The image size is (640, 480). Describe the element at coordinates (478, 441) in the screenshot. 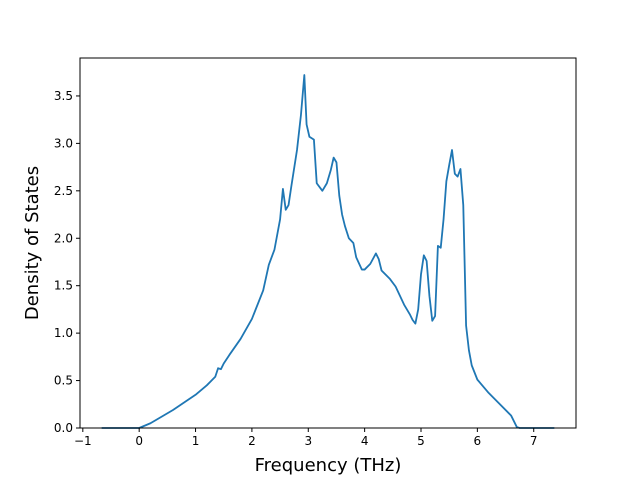

I see `x-tick-label: 6` at that location.